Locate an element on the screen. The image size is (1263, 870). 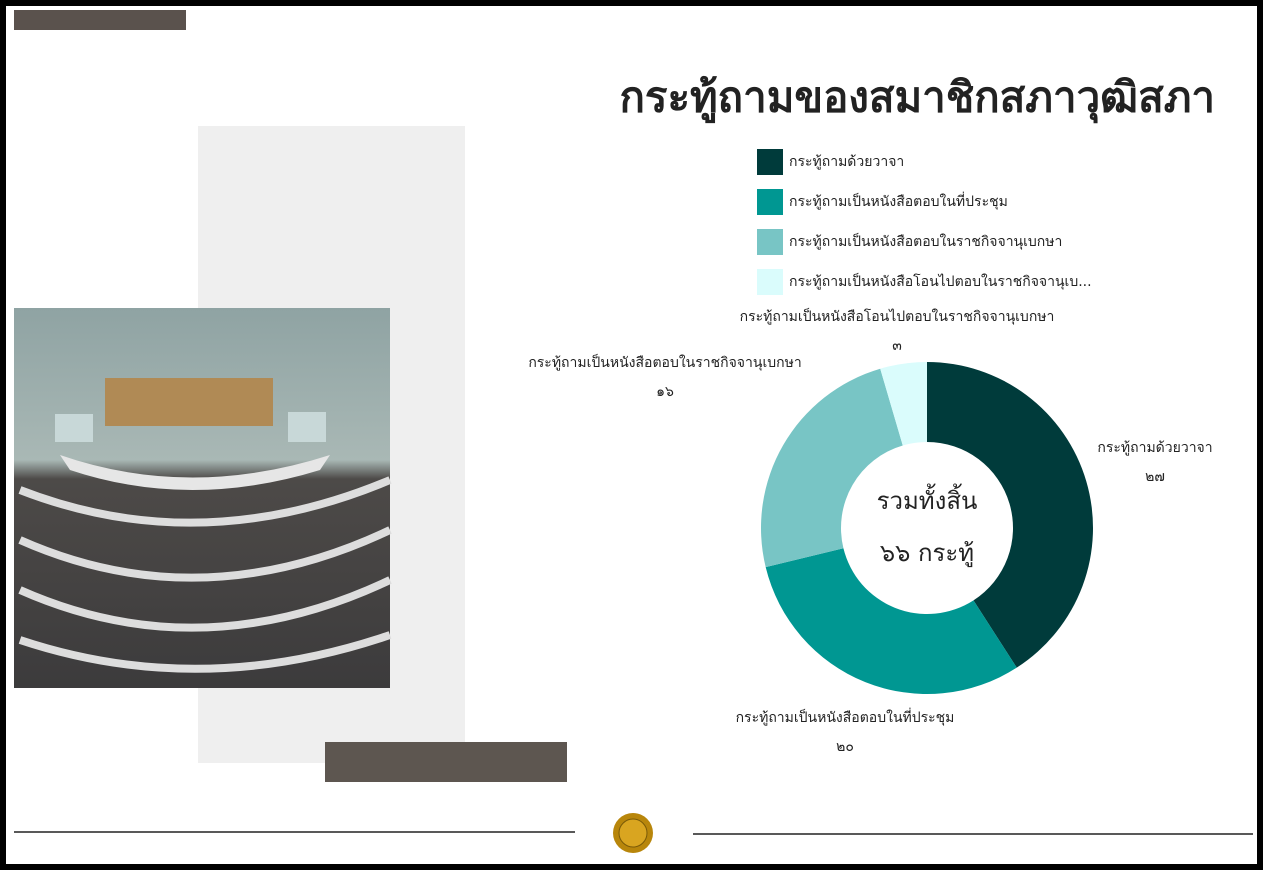
slice-label: กระทู้ถามเป็นหนังสือตอบในราชกิจจานุเบกษา is located at coordinates (664, 362).